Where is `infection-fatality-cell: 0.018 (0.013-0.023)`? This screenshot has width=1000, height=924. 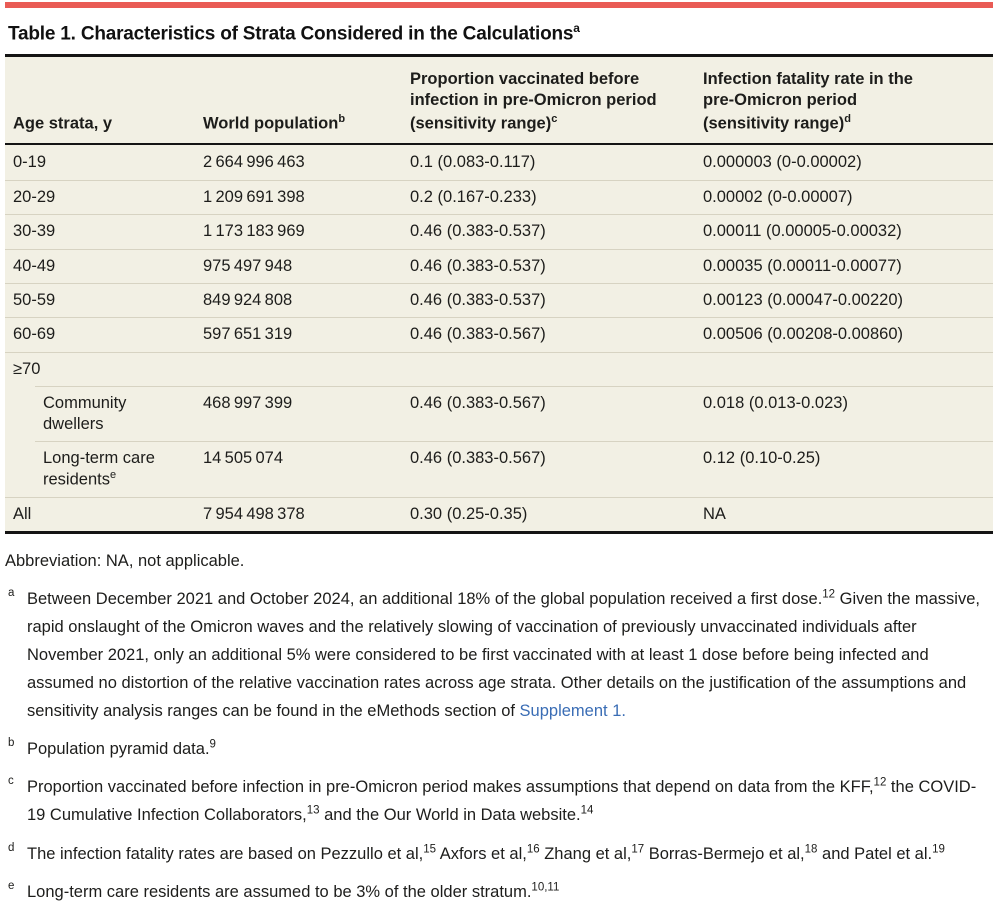
infection-fatality-cell: 0.018 (0.013-0.023) is located at coordinates (775, 403).